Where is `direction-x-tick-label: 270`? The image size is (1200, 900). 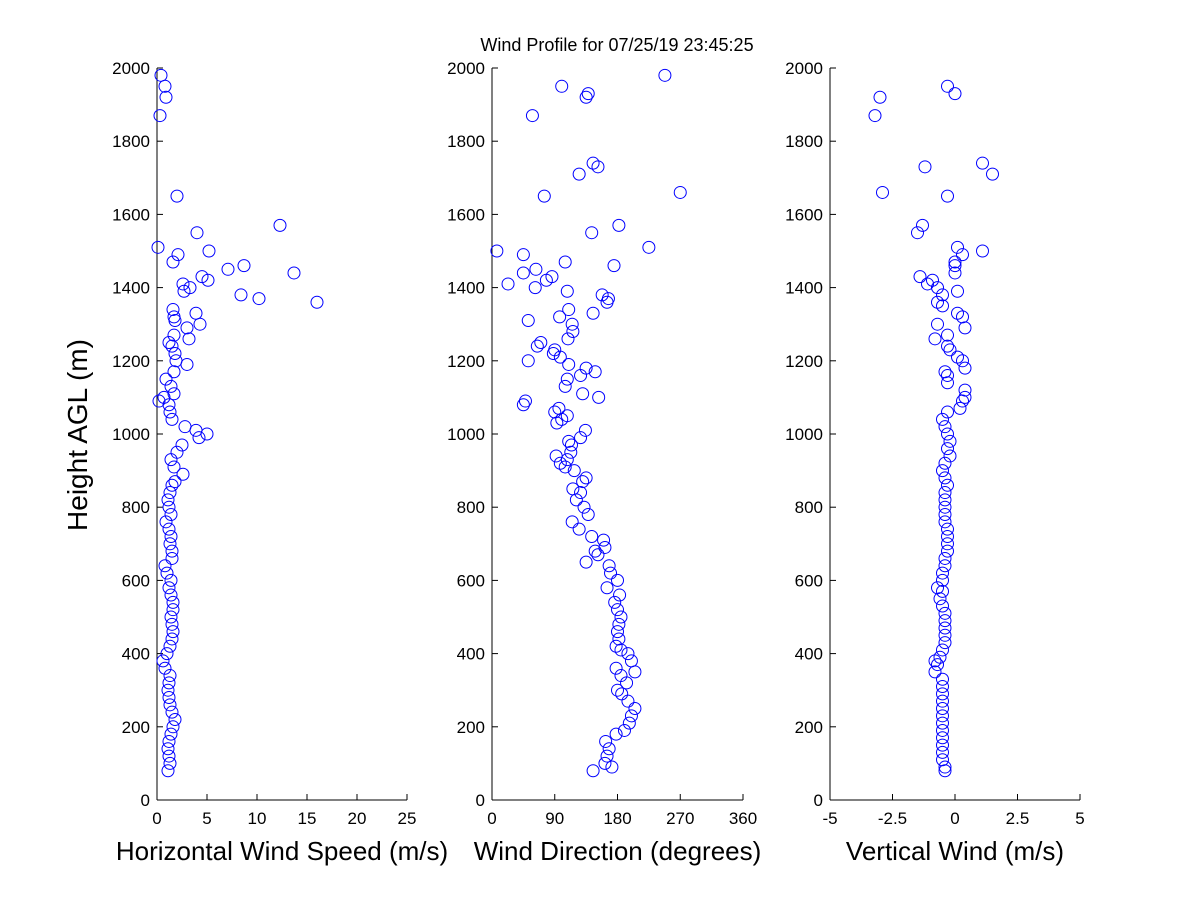
direction-x-tick-label: 270 is located at coordinates (680, 818).